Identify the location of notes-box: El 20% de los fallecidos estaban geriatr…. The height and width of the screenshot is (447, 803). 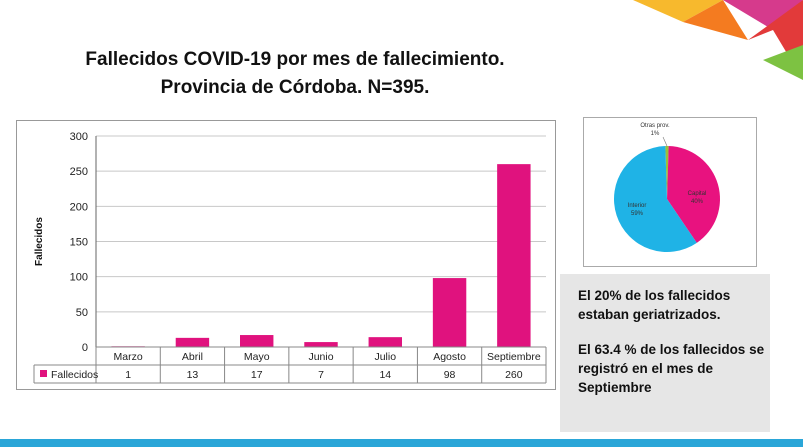
(665, 353).